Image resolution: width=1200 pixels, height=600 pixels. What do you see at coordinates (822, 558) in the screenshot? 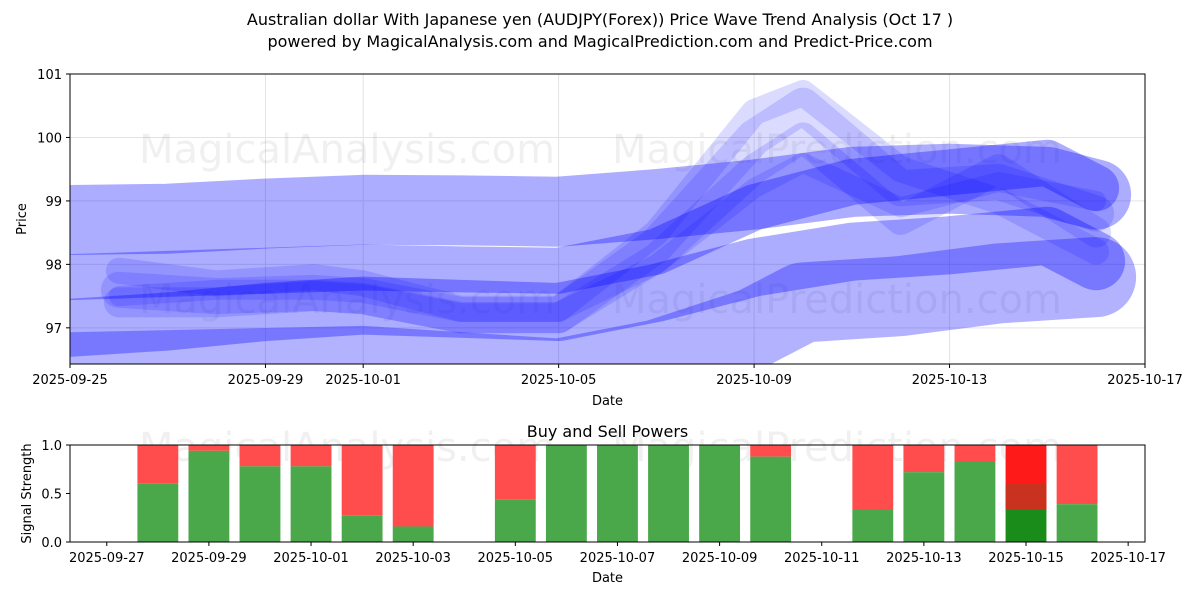
I see `signal-x-tick-label: 2025-10-11` at bounding box center [822, 558].